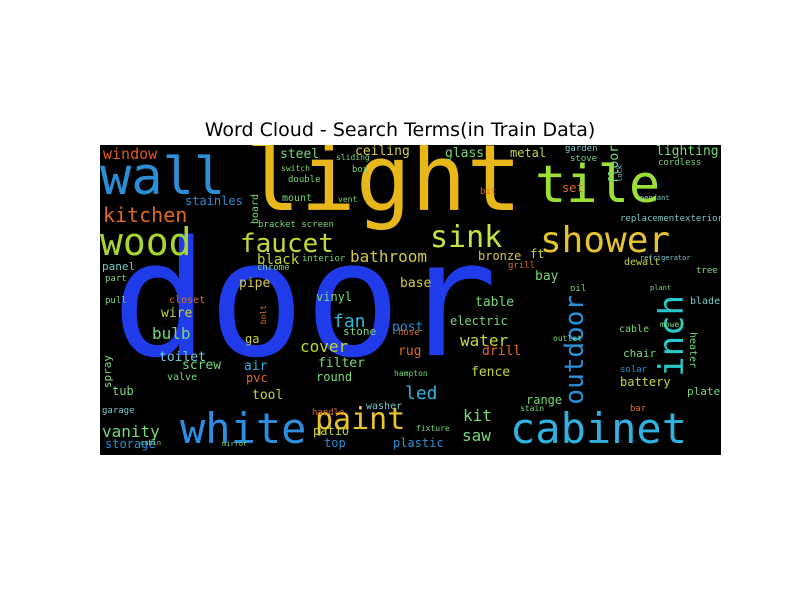 The image size is (800, 600). What do you see at coordinates (353, 157) in the screenshot?
I see `cloud-word-sliding: sliding` at bounding box center [353, 157].